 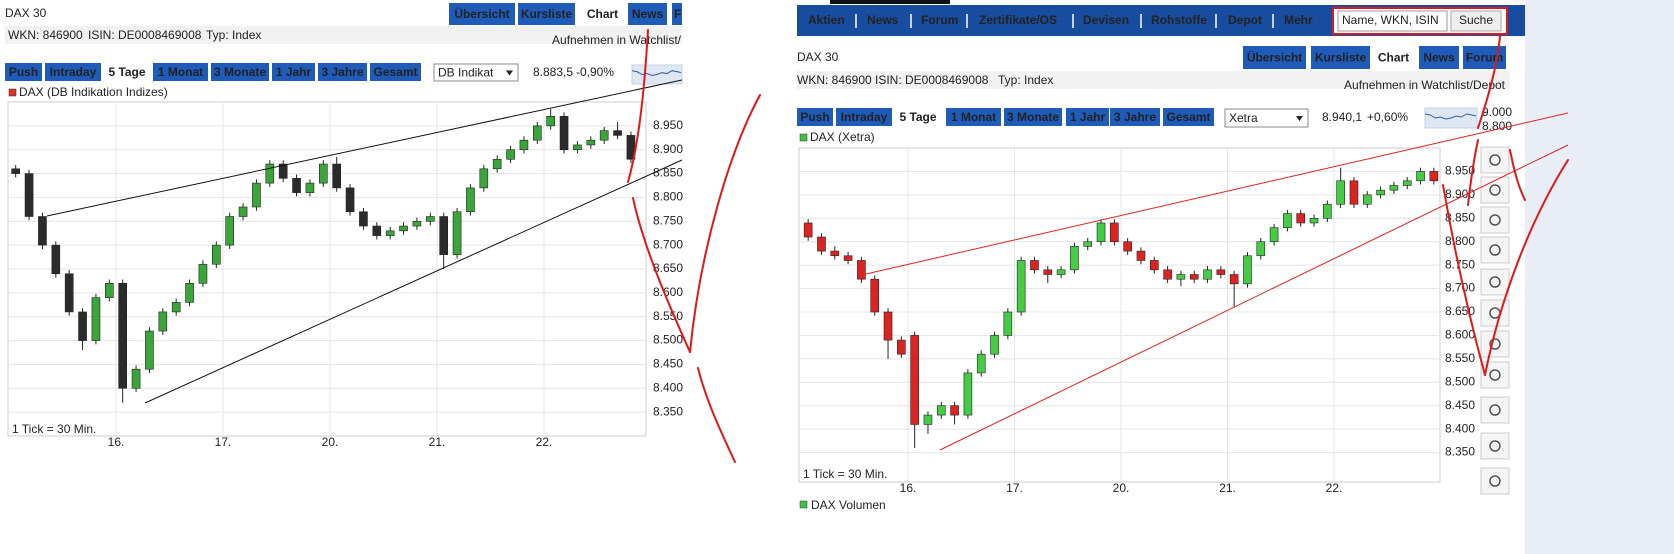 What do you see at coordinates (1425, 85) in the screenshot?
I see `watchlist-link: Aufnehmen in Watchlist/Depot` at bounding box center [1425, 85].